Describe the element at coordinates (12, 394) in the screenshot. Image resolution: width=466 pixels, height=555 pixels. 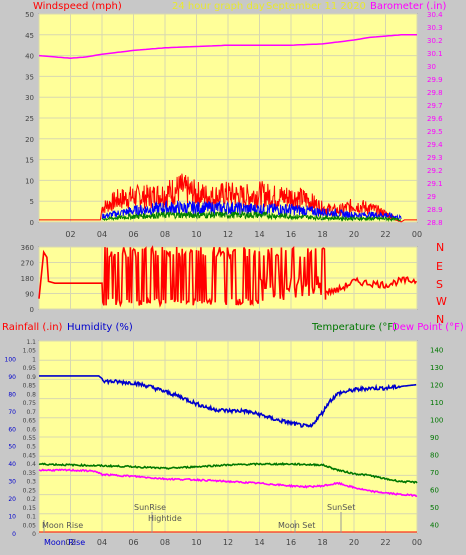
I see `humidity-y-tick: 80` at that location.